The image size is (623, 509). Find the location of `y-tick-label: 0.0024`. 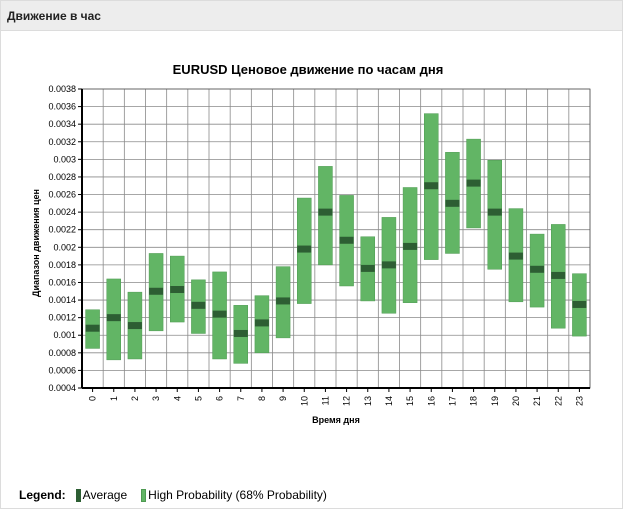

y-tick-label: 0.0024 is located at coordinates (62, 212).